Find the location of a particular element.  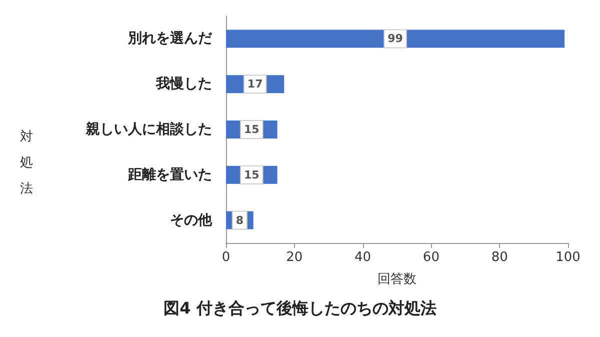

y-tick-label: 距離を置いた is located at coordinates (169, 174).